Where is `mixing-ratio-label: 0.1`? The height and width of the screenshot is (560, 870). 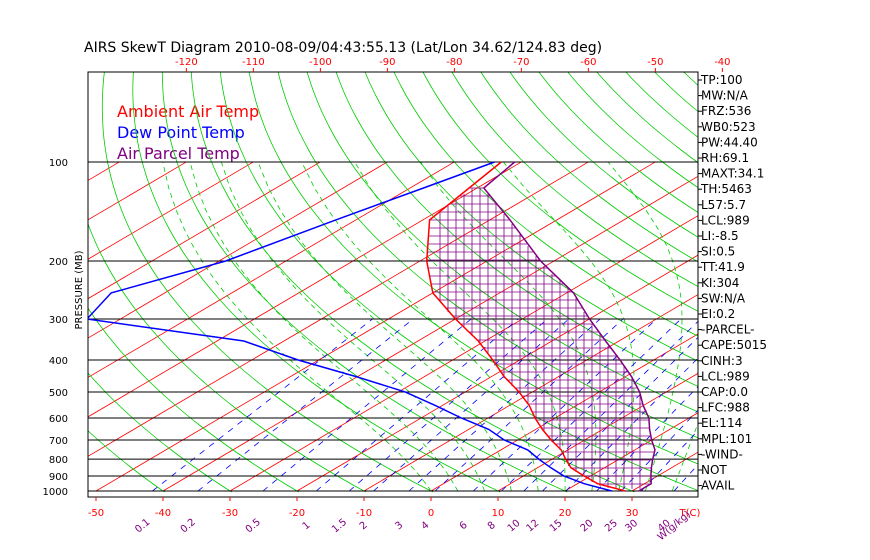
mixing-ratio-label: 0.1 is located at coordinates (142, 526).